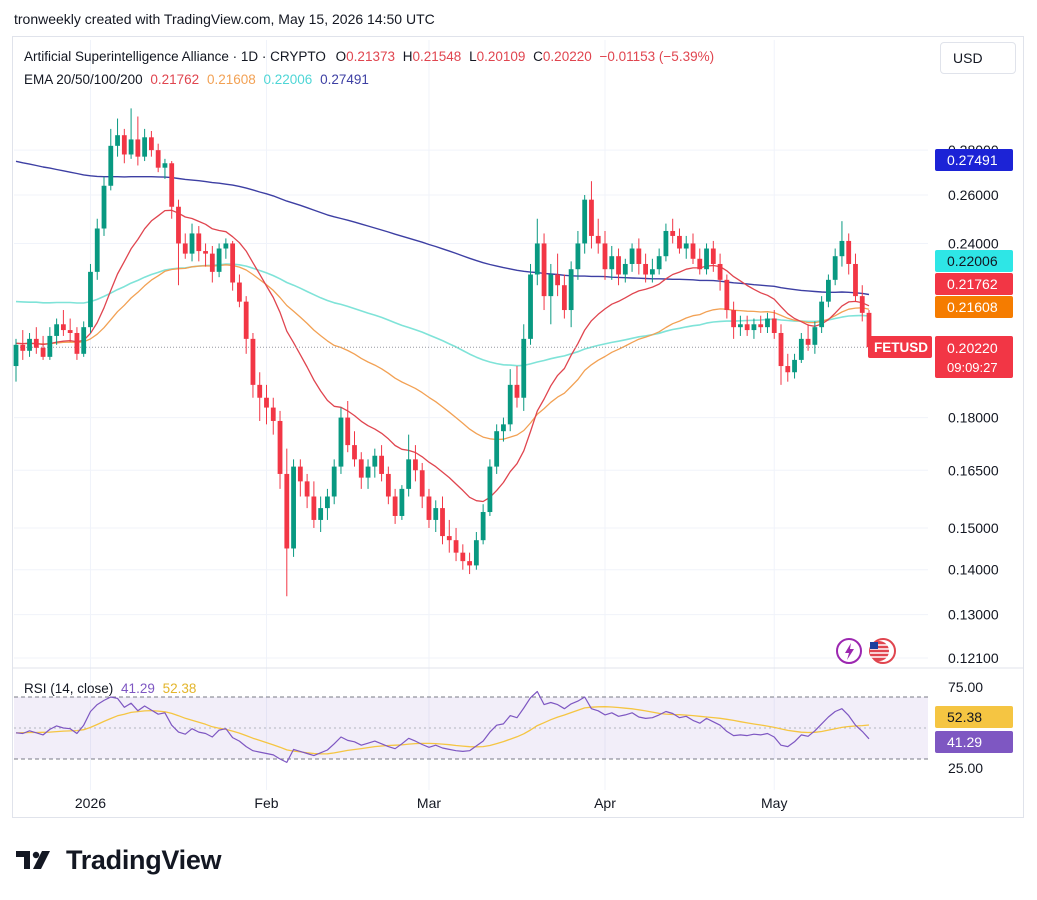 This screenshot has height=900, width=1037. What do you see at coordinates (978, 58) in the screenshot?
I see `currency-selector: USD` at bounding box center [978, 58].